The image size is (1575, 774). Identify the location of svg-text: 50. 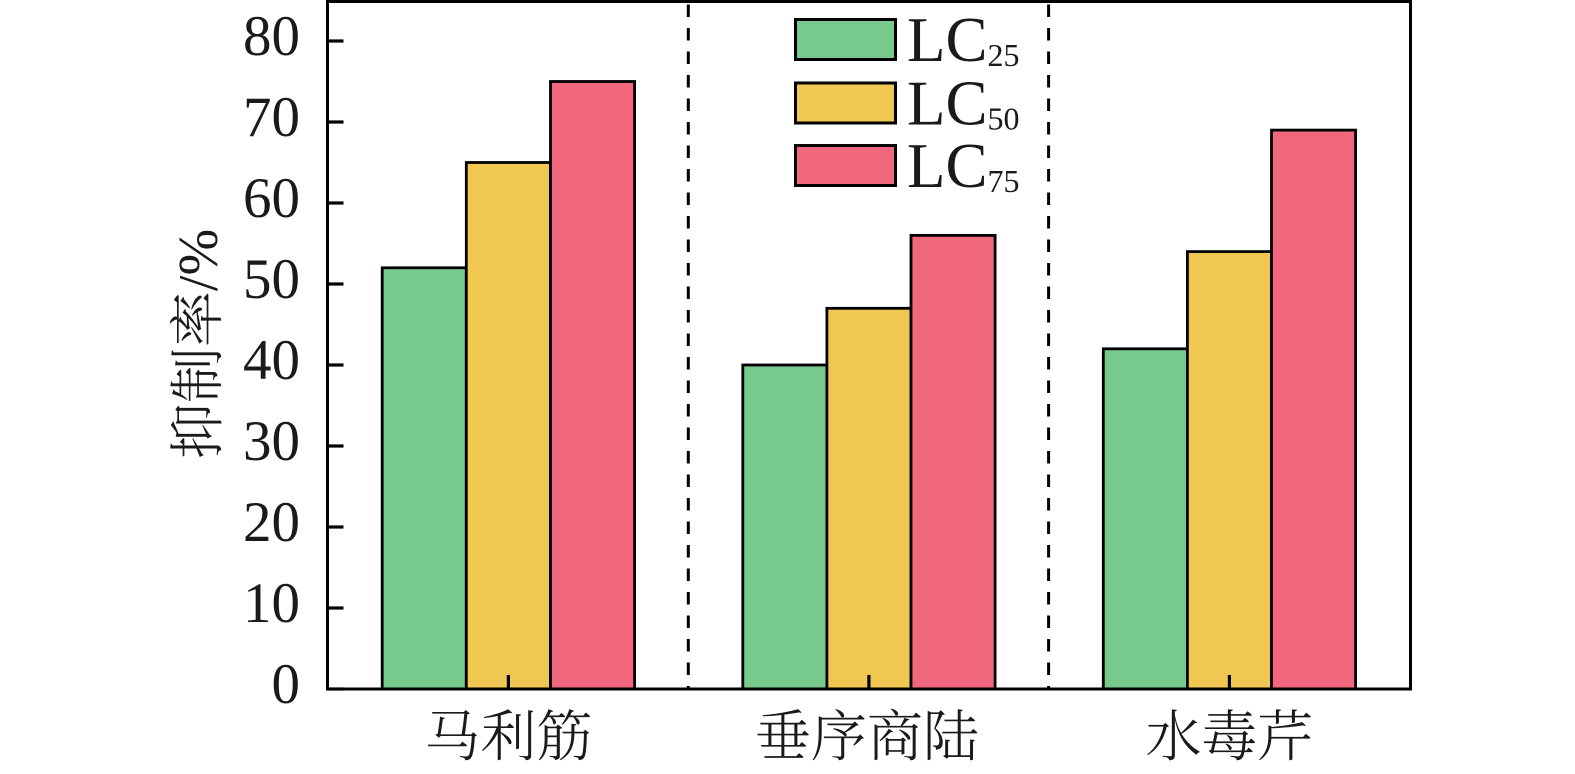
(271, 279).